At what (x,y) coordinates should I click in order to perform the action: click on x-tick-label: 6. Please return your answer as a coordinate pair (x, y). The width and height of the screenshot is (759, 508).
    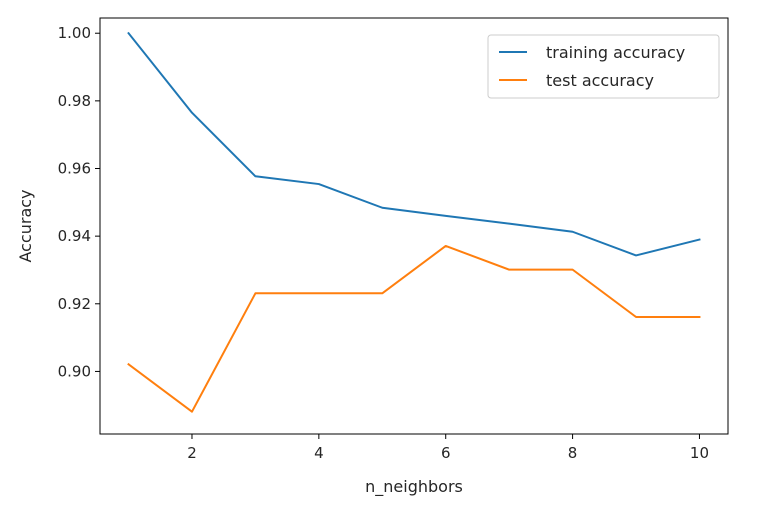
    Looking at the image, I should click on (446, 453).